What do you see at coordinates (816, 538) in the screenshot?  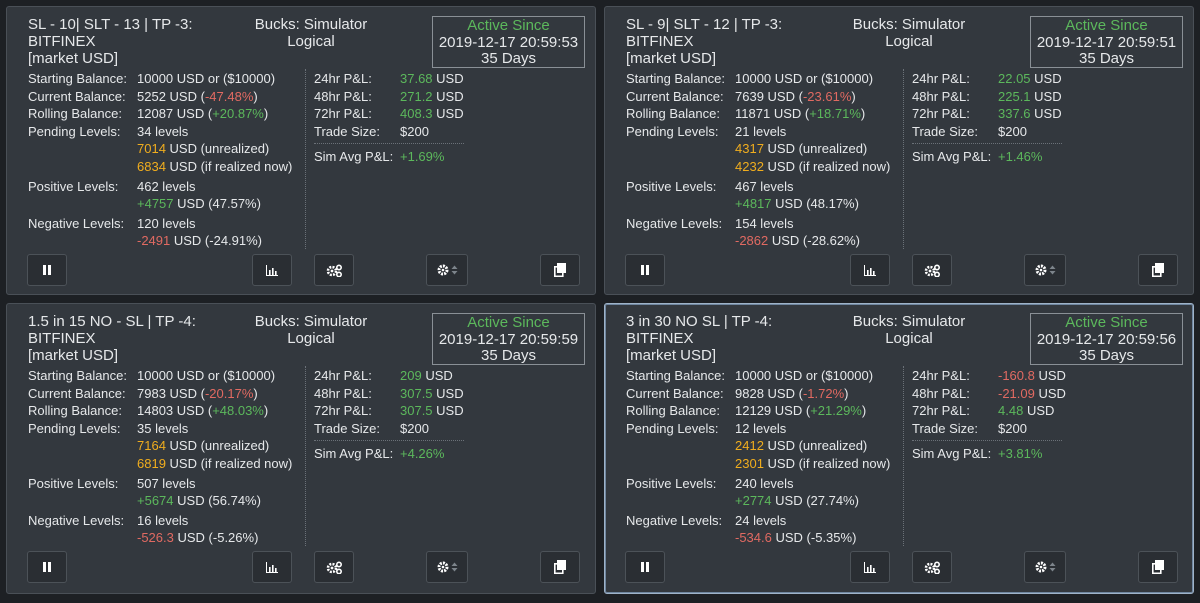 I see `negative-suffix: USD (-5.35%)` at bounding box center [816, 538].